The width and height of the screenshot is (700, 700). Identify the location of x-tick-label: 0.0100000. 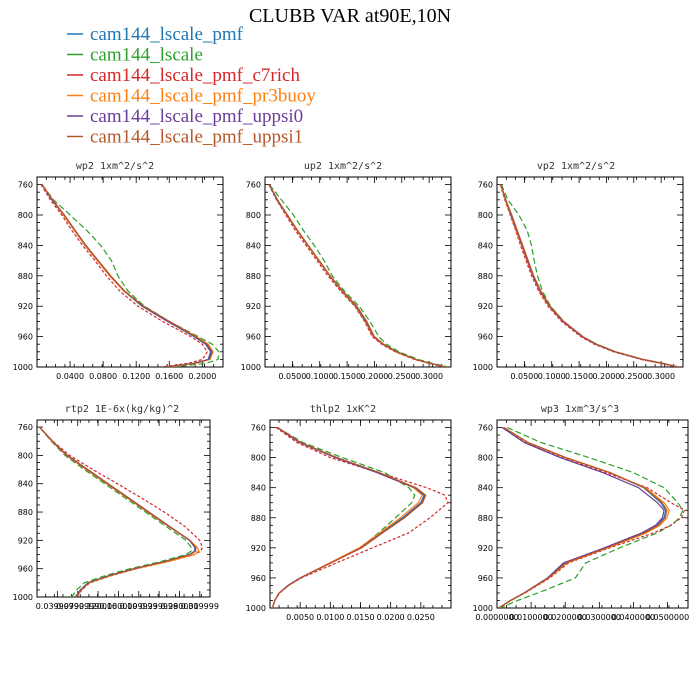
(530, 617).